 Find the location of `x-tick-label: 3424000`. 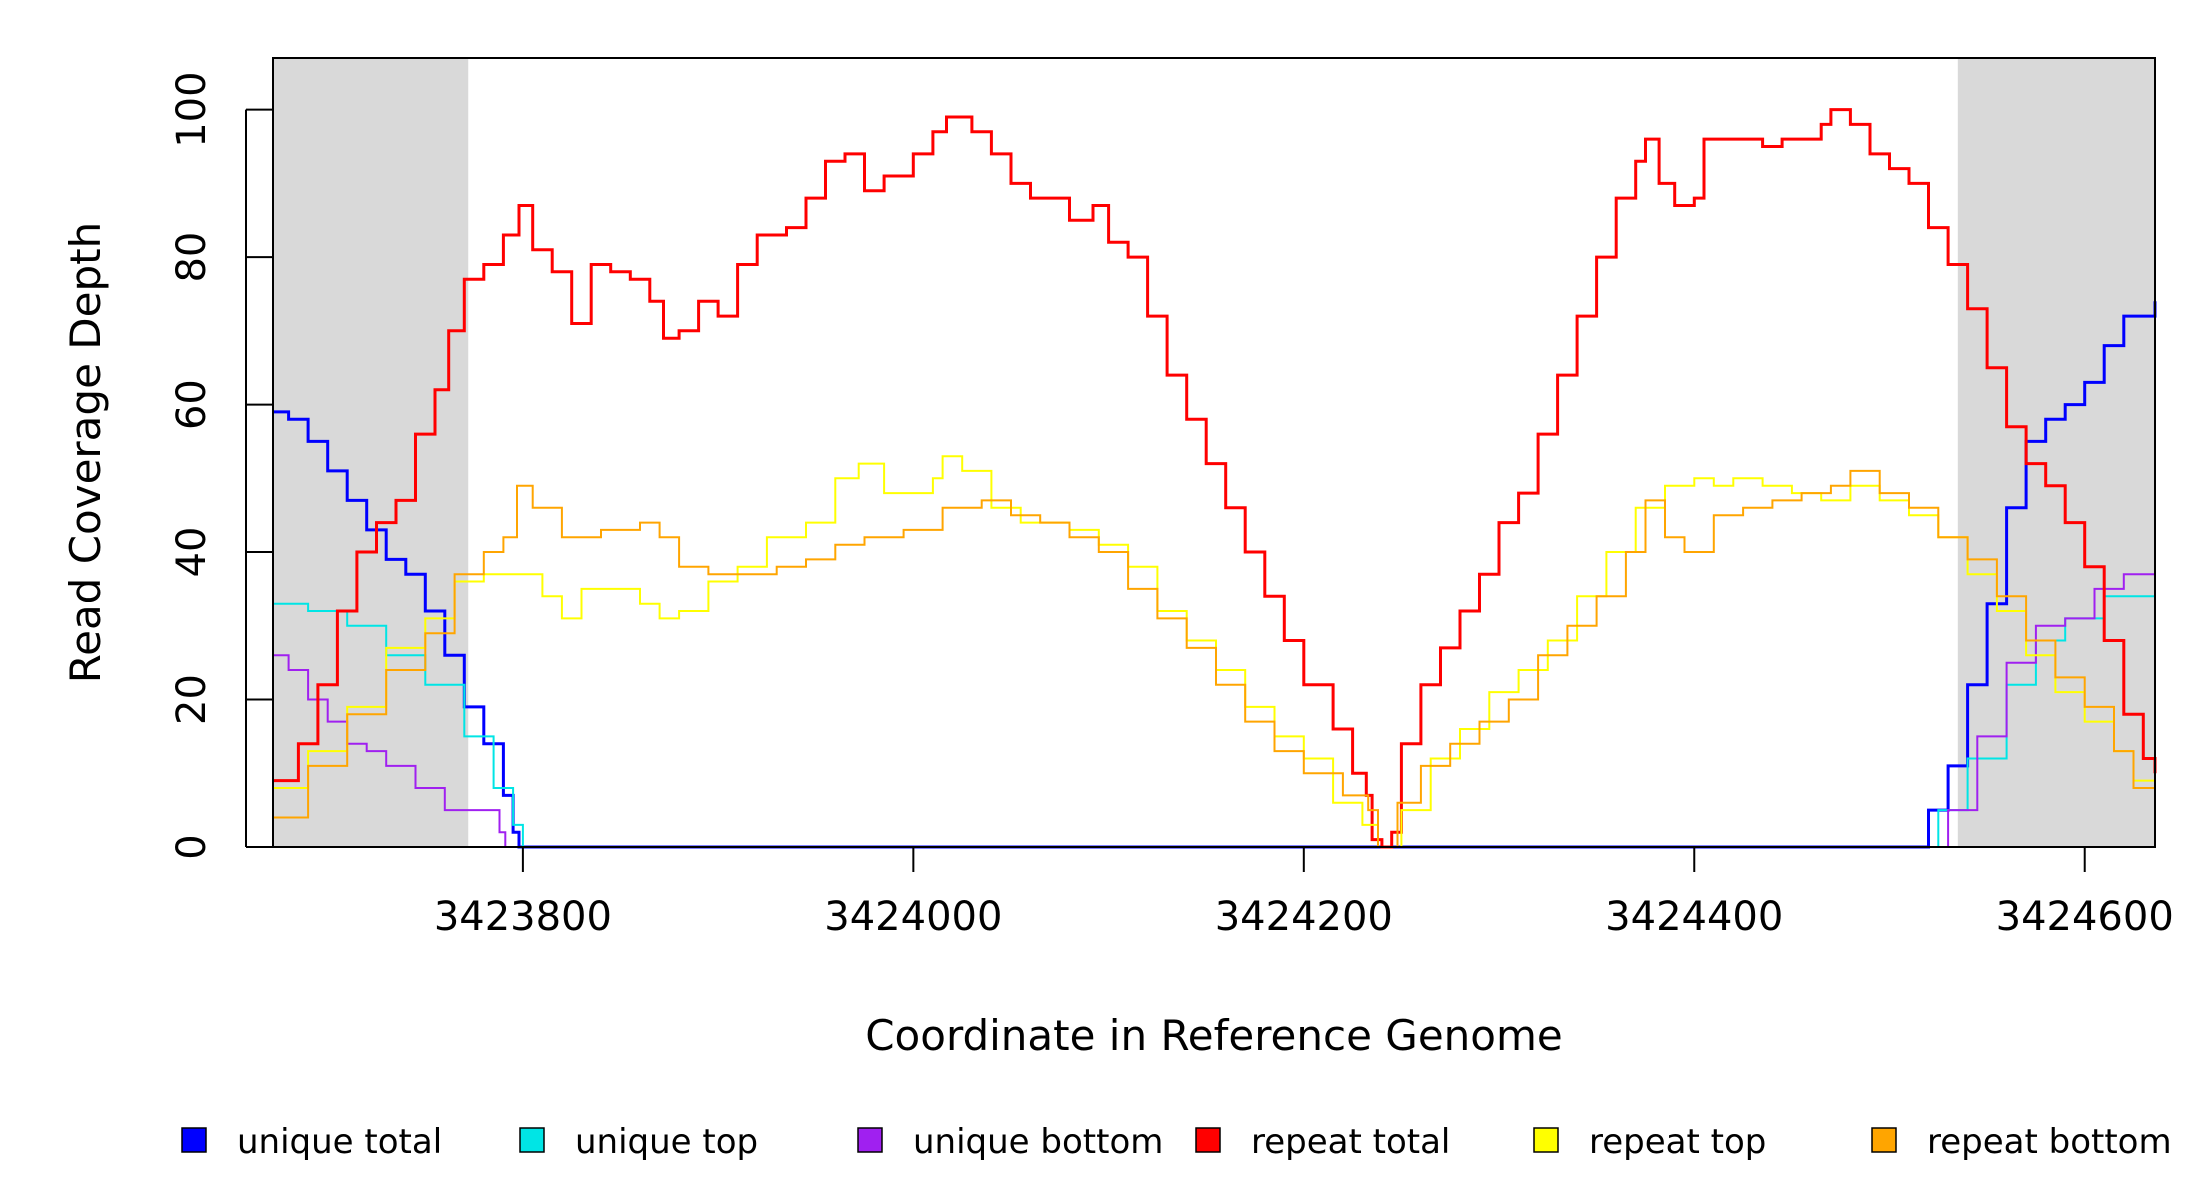

x-tick-label: 3424000 is located at coordinates (913, 917).